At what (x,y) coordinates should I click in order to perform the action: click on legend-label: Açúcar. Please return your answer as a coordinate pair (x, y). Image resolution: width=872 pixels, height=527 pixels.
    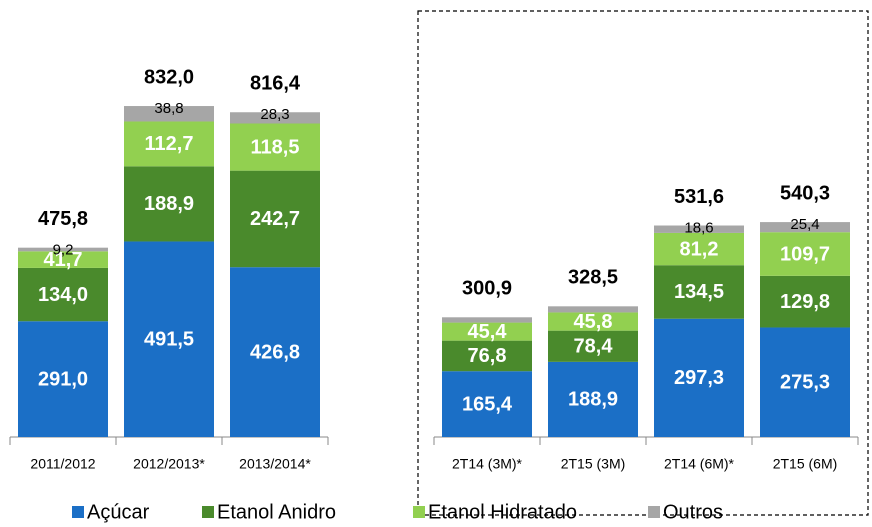
    Looking at the image, I should click on (118, 512).